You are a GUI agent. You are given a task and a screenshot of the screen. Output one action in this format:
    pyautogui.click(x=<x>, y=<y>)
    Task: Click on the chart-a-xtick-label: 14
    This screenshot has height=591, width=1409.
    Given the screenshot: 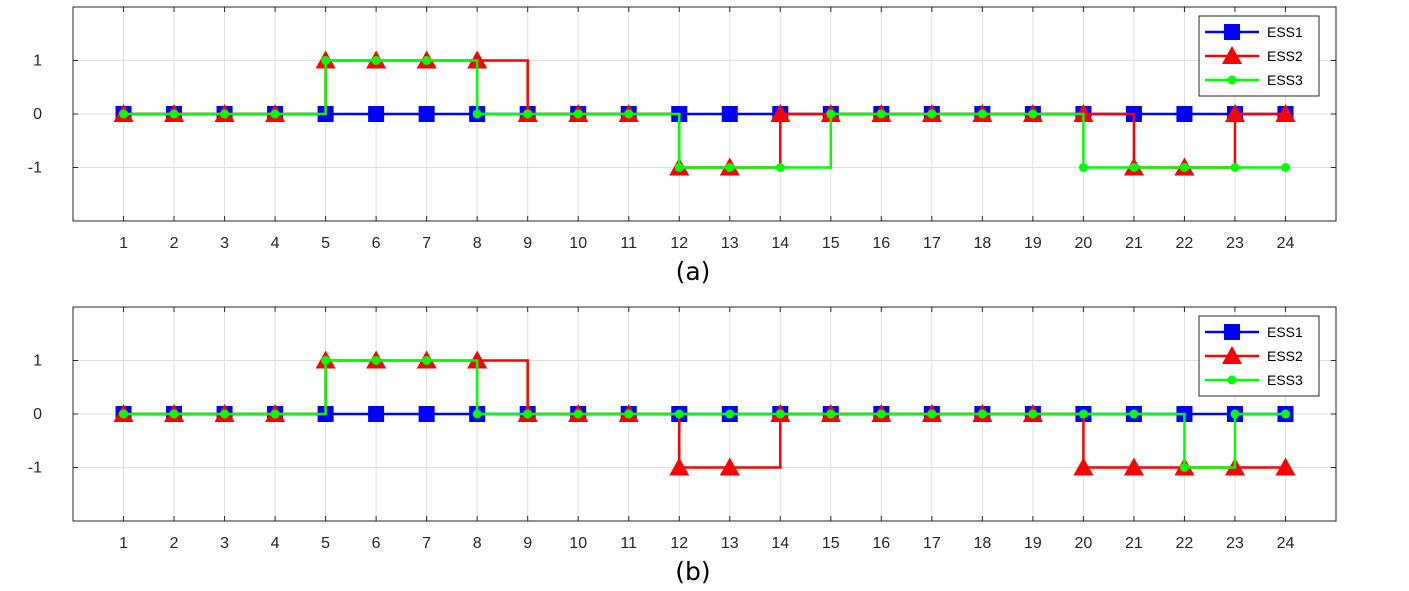 What is the action you would take?
    pyautogui.click(x=780, y=243)
    